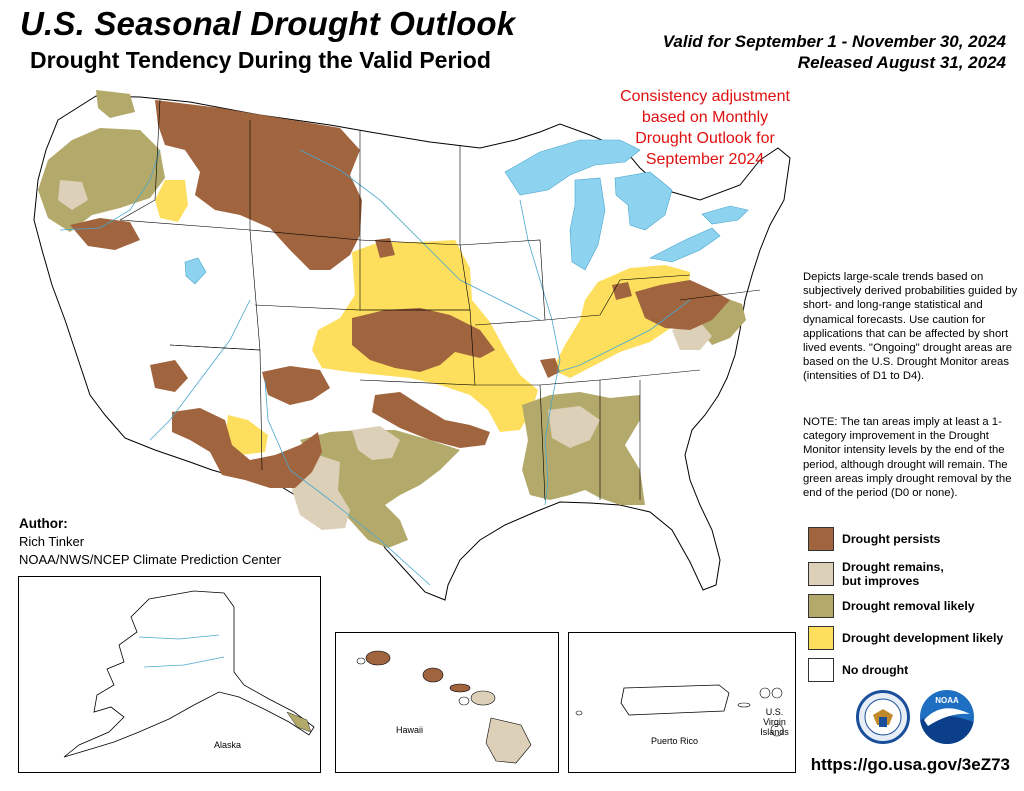  What do you see at coordinates (171, 201) in the screenshot?
I see `development-area-idaho` at bounding box center [171, 201].